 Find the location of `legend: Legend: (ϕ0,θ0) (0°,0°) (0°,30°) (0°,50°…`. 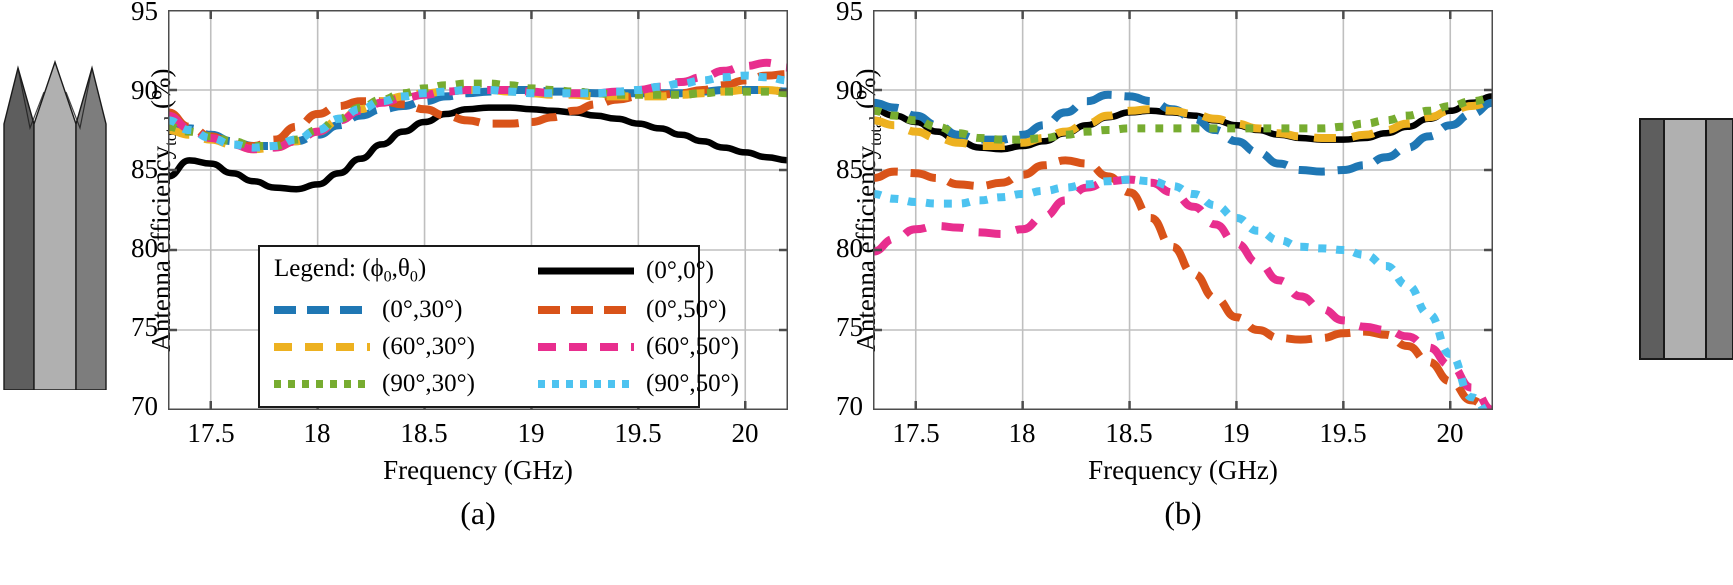

legend: Legend: (ϕ0,θ0) (0°,0°) (0°,30°) (0°,50°… is located at coordinates (498, 326).